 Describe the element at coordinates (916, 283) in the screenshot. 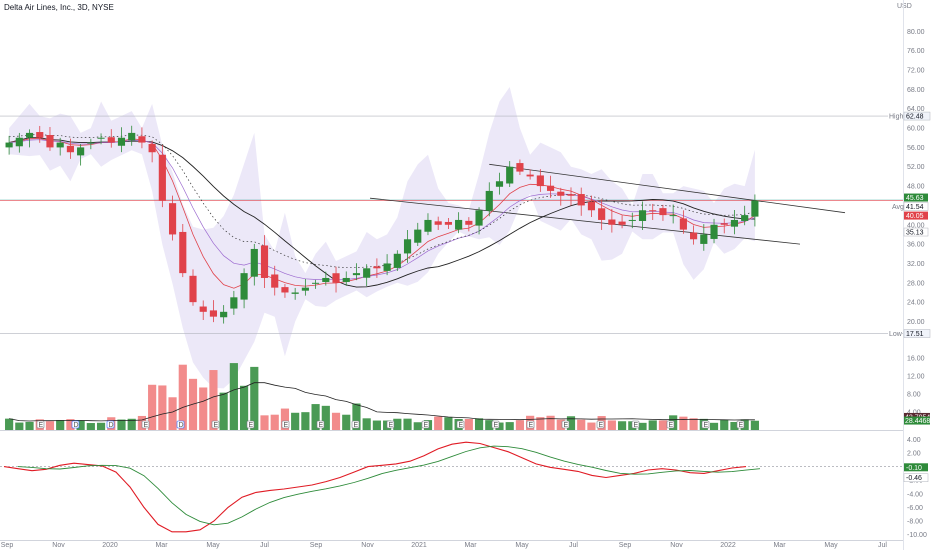

I see `price-tick-label: 28.00` at that location.